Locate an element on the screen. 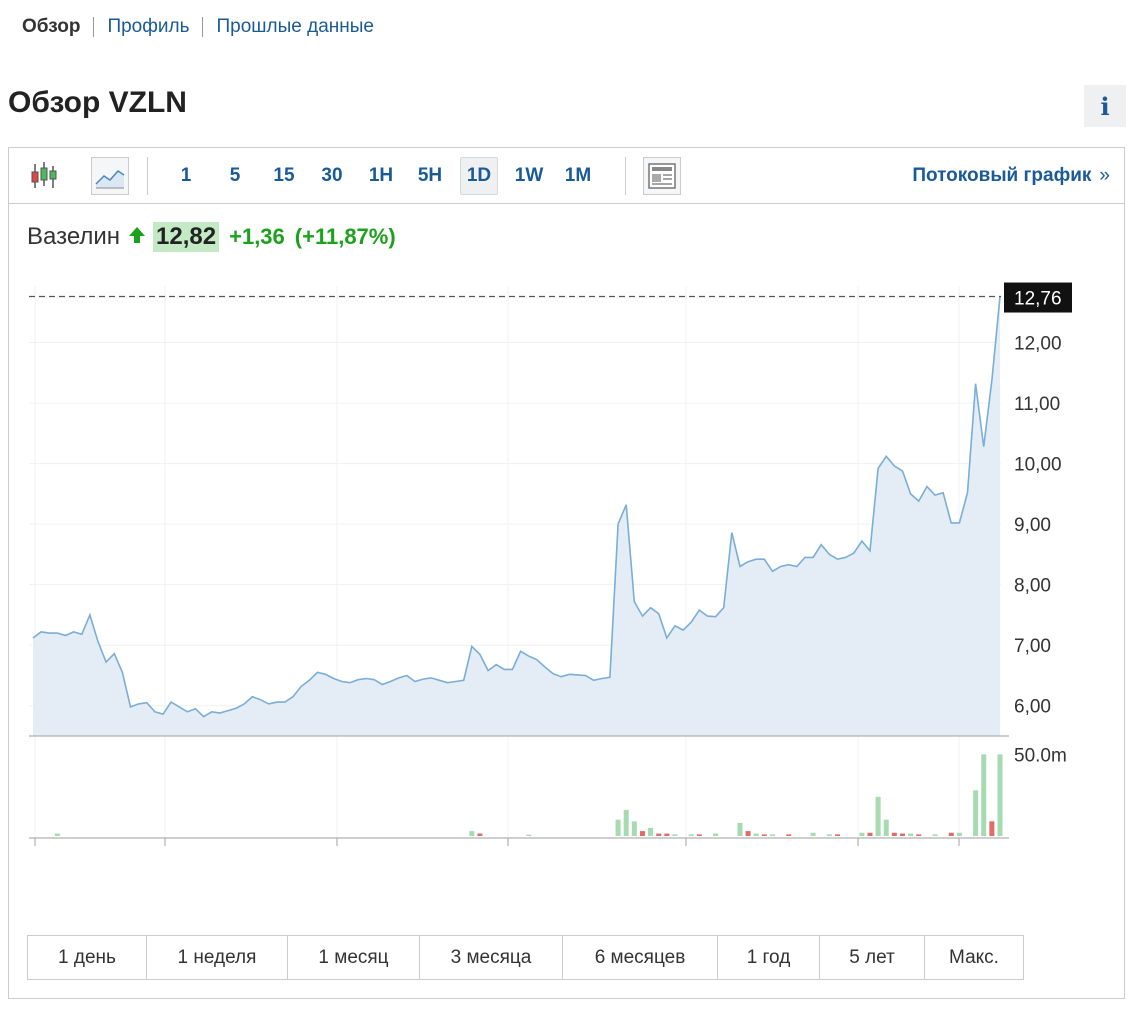  y-tick-label: 10,00 is located at coordinates (1038, 465).